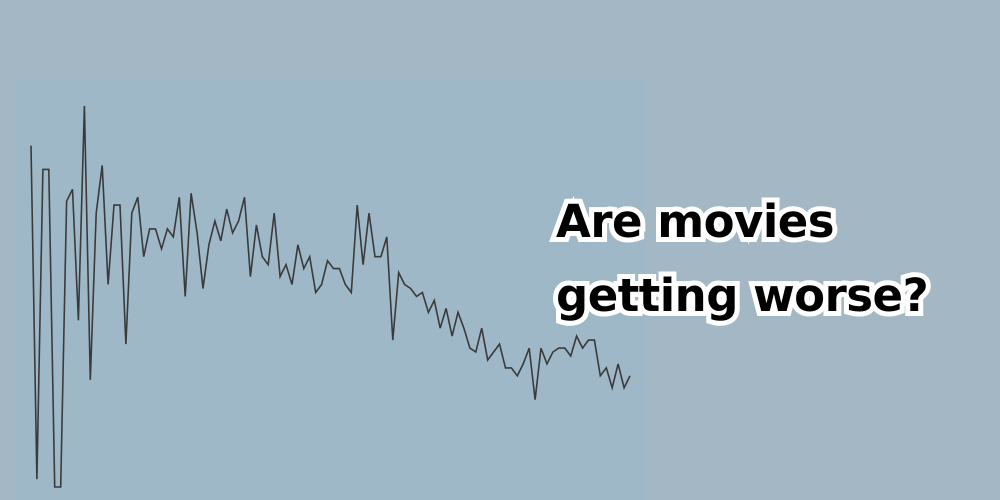 The image size is (1000, 500). Describe the element at coordinates (695, 221) in the screenshot. I see `headline-line-1: Are movies` at that location.